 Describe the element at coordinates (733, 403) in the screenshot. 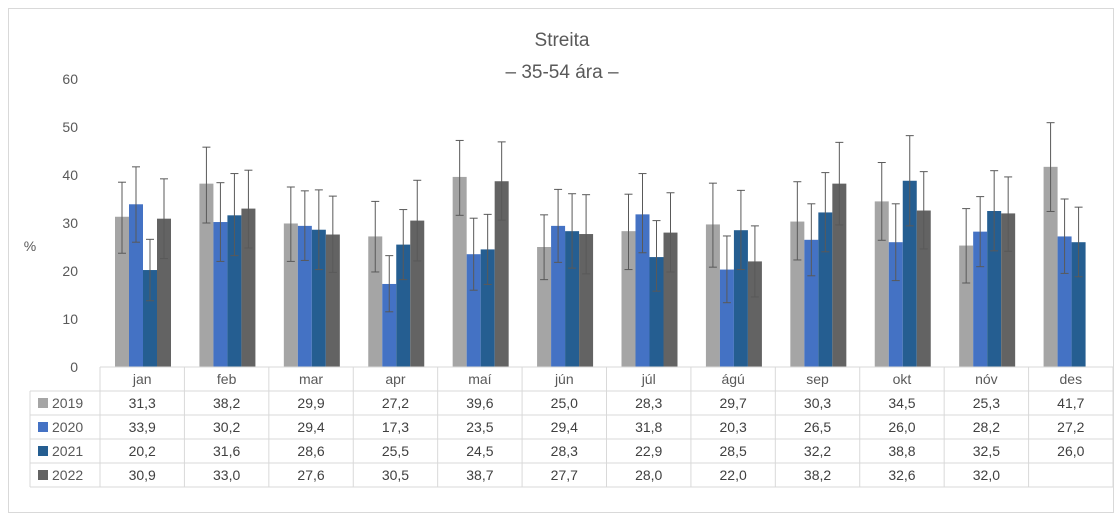

I see `data-label: 29,7` at that location.